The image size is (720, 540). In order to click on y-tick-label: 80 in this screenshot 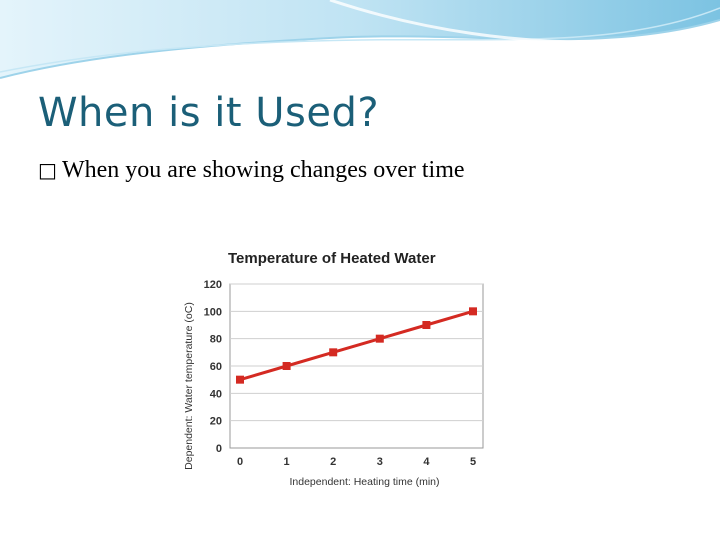, I will do `click(216, 340)`.